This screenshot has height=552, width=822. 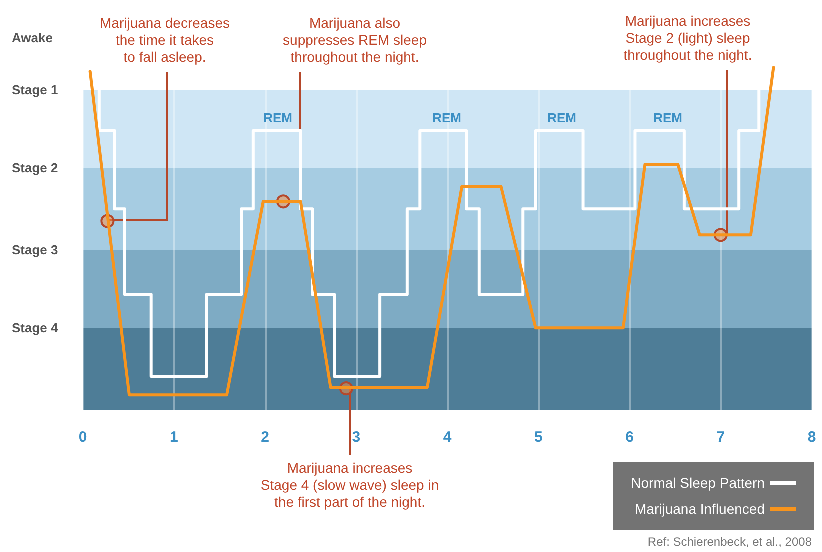 I want to click on x-tick-label: 7, so click(x=721, y=437).